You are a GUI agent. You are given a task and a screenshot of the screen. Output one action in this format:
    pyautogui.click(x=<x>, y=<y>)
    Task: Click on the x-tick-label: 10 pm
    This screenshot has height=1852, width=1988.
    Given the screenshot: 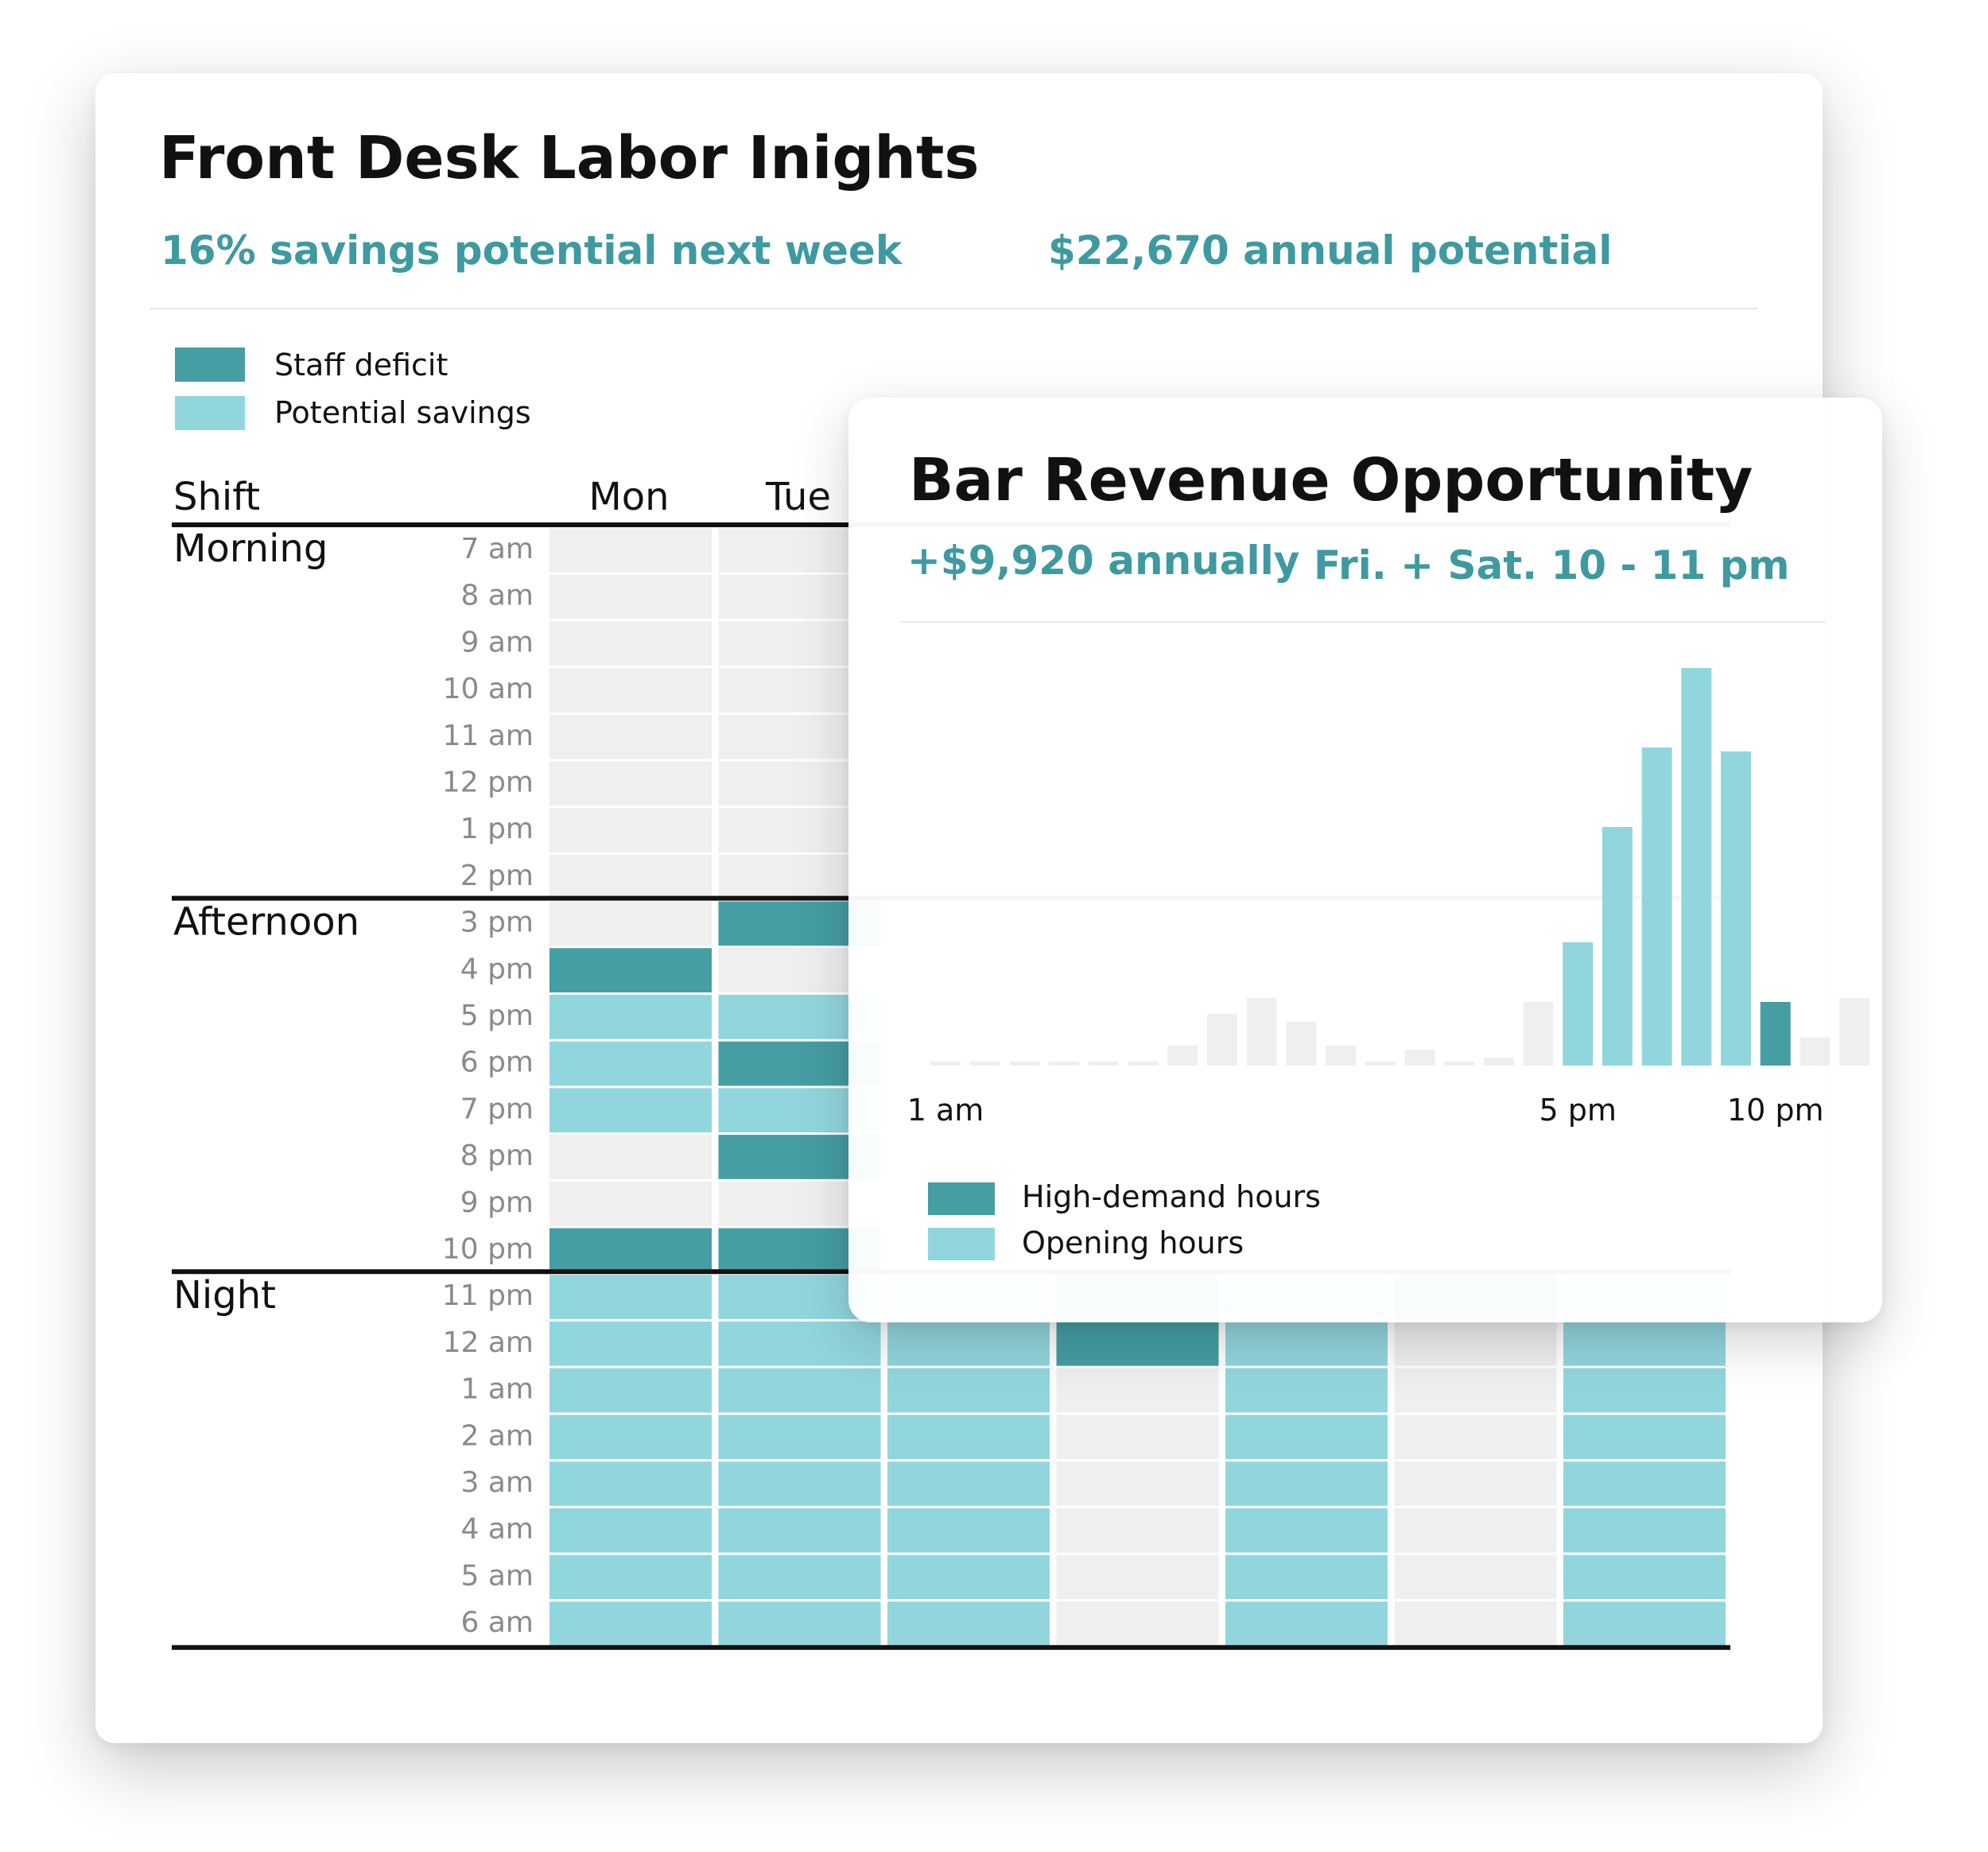 What is the action you would take?
    pyautogui.click(x=1775, y=1110)
    